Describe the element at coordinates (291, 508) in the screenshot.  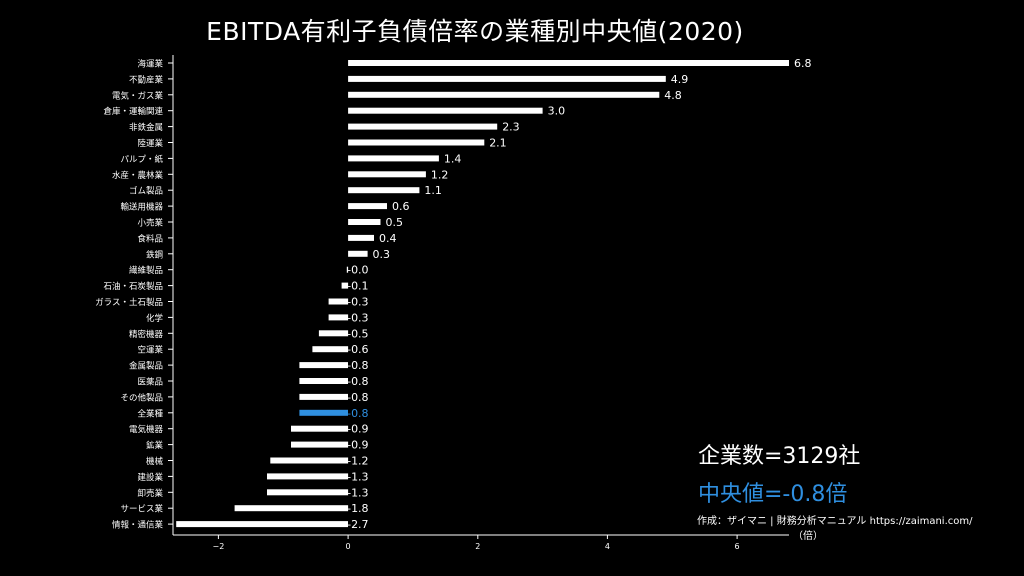
I see `bar-サービス業` at that location.